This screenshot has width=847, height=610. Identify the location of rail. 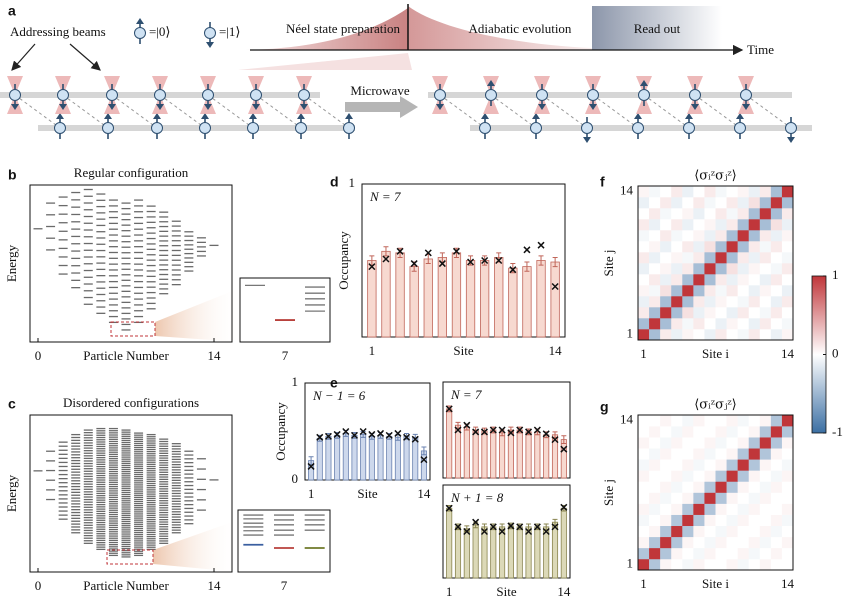
(610, 95).